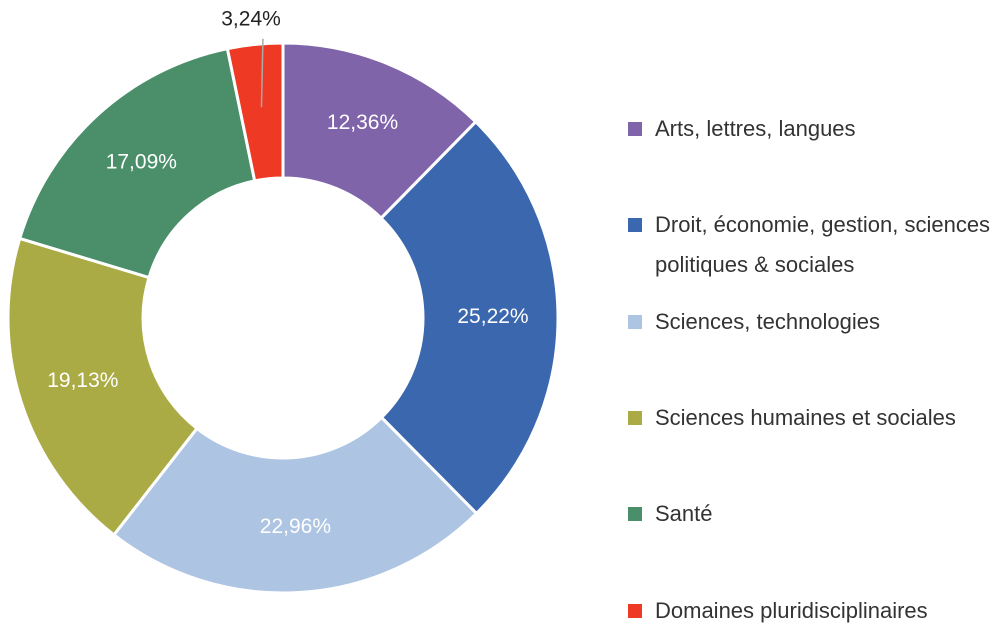 The height and width of the screenshot is (631, 1003). Describe the element at coordinates (791, 610) in the screenshot. I see `legend-label: Domaines pluridisciplinaires` at that location.